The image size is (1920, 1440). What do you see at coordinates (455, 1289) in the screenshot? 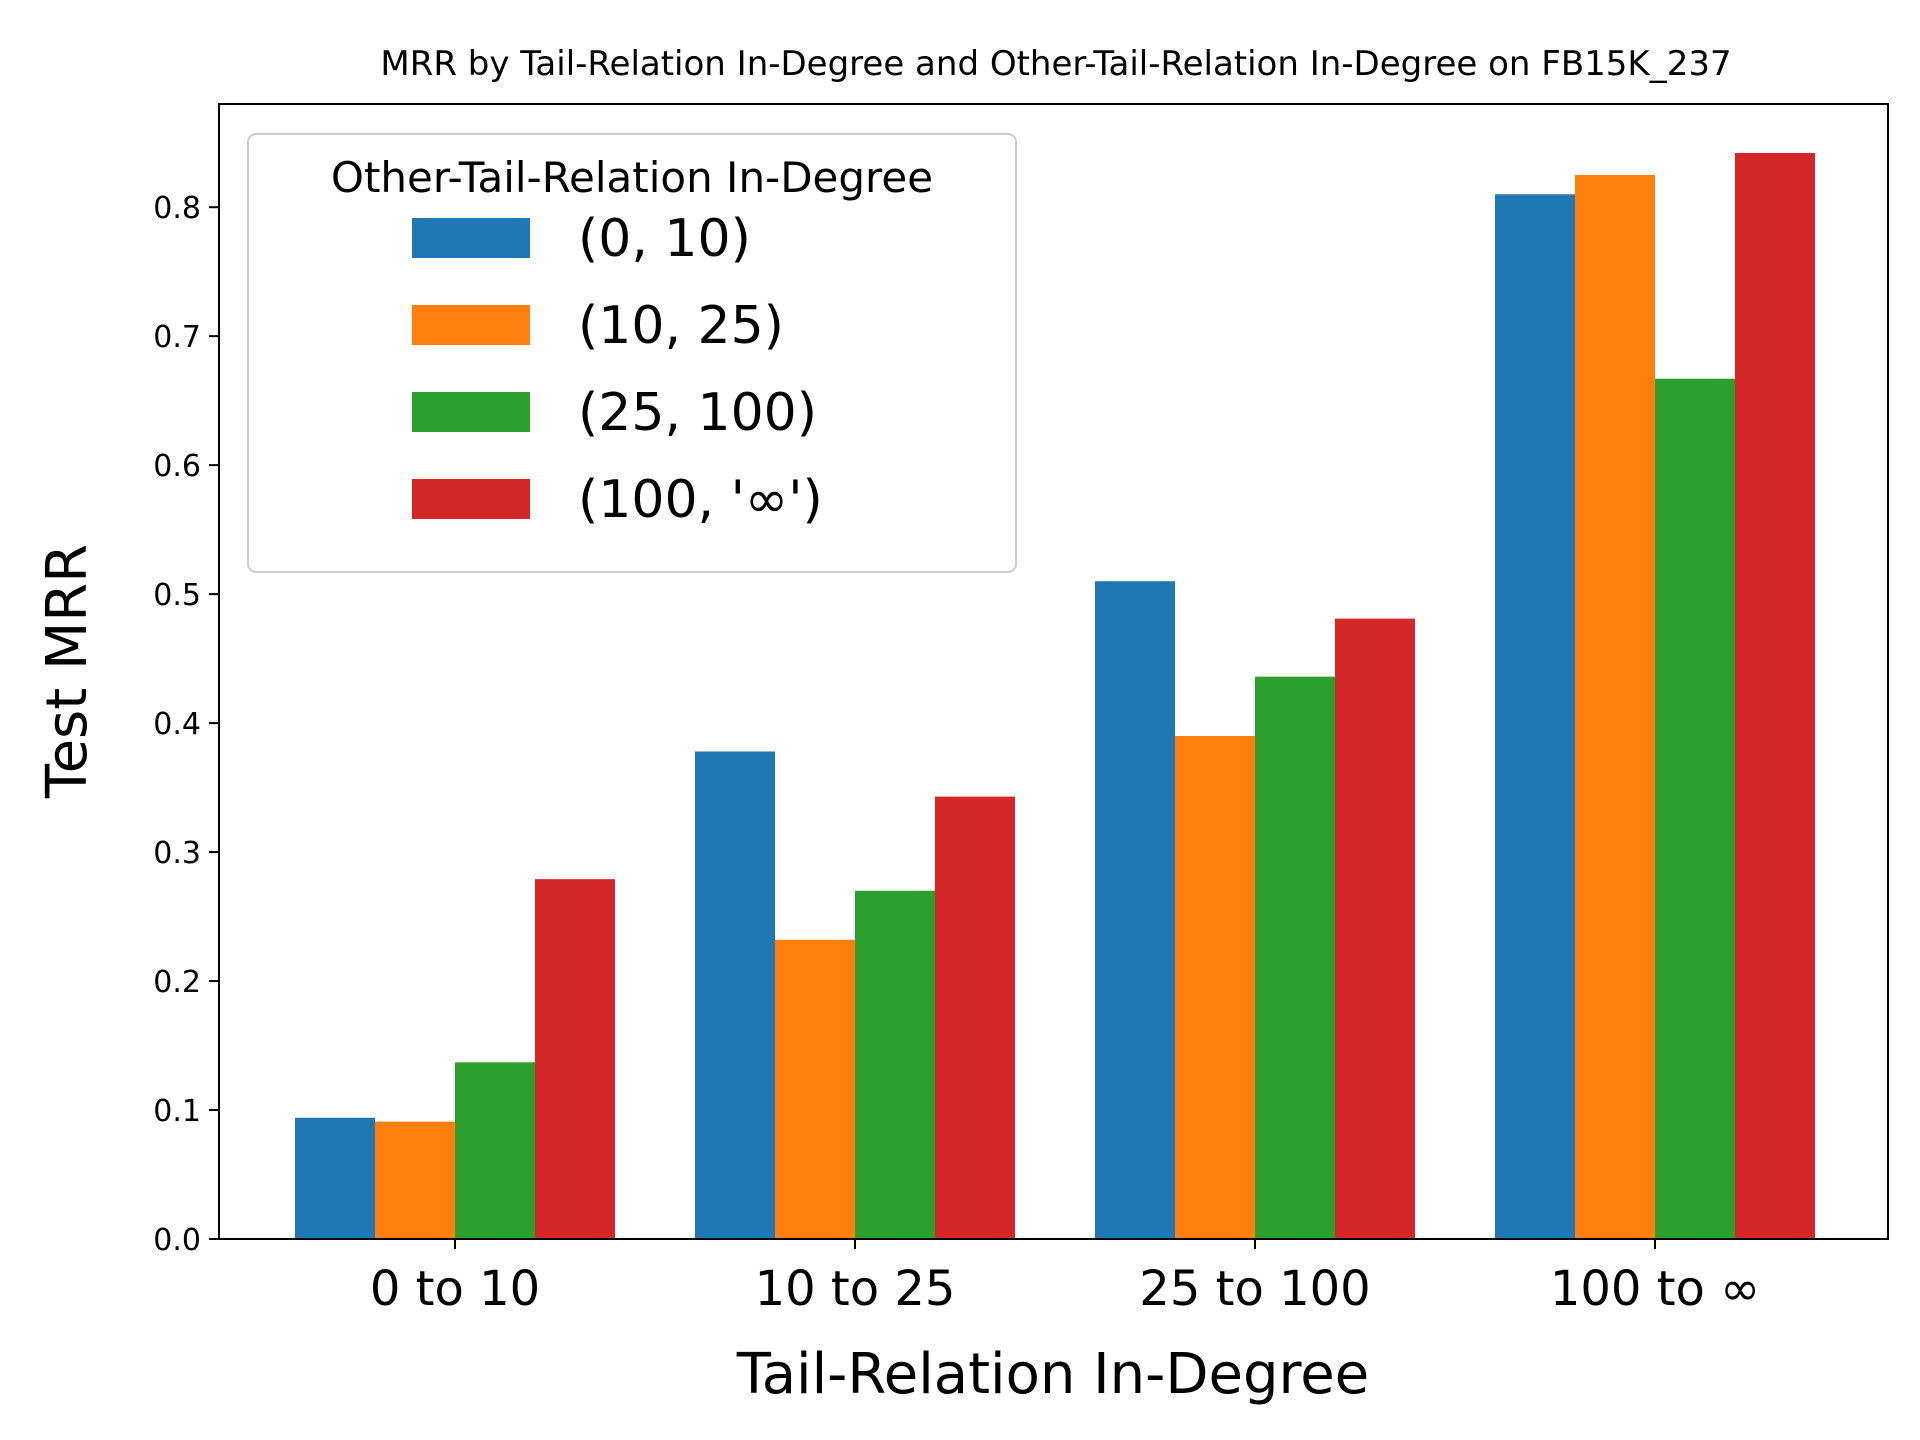
I see `x-tick-label: 0 to 10` at bounding box center [455, 1289].